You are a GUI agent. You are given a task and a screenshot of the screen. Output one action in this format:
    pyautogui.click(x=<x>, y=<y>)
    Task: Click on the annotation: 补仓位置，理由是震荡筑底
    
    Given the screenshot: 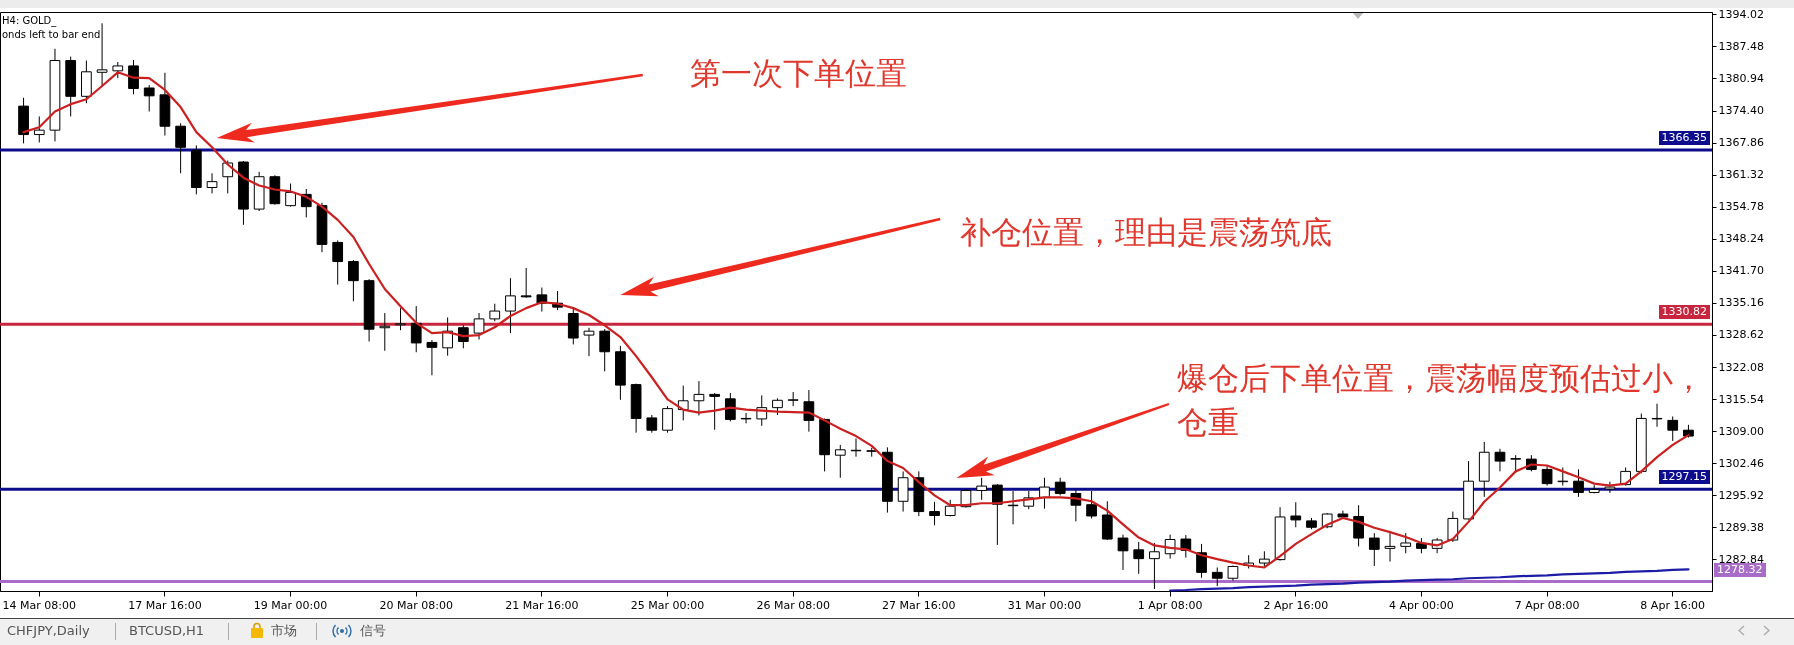 What is the action you would take?
    pyautogui.click(x=1145, y=232)
    